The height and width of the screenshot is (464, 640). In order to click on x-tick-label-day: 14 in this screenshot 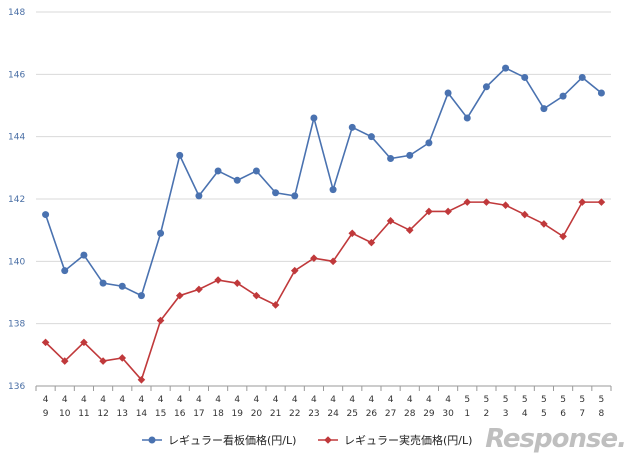, I will do `click(142, 414)`.